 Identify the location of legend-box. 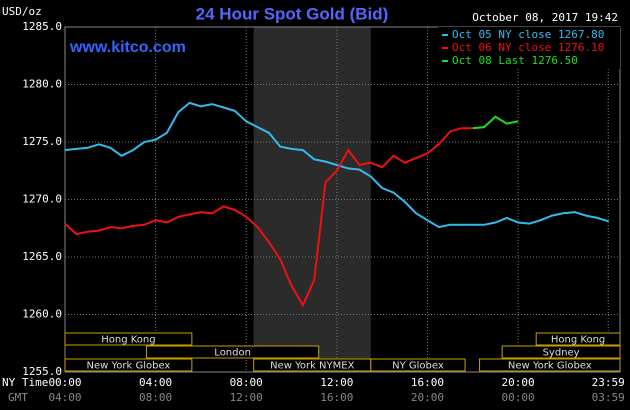
(529, 48).